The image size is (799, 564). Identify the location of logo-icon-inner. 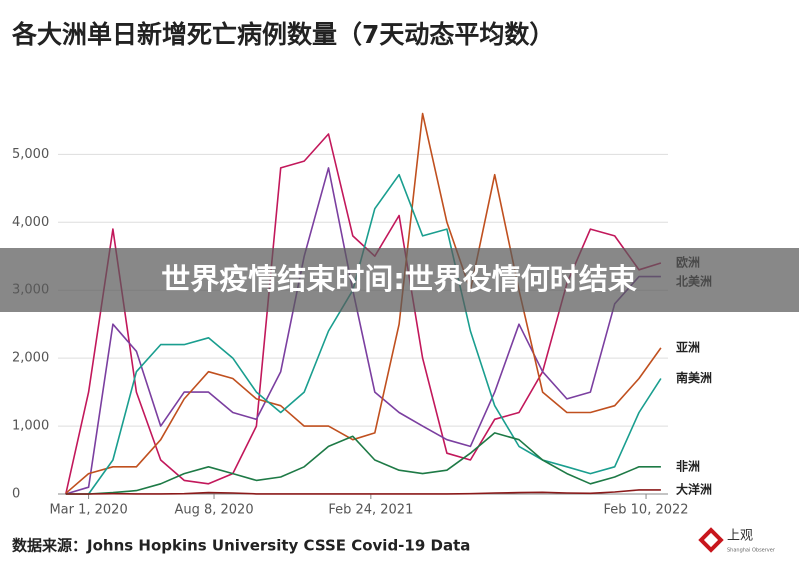
(711, 540).